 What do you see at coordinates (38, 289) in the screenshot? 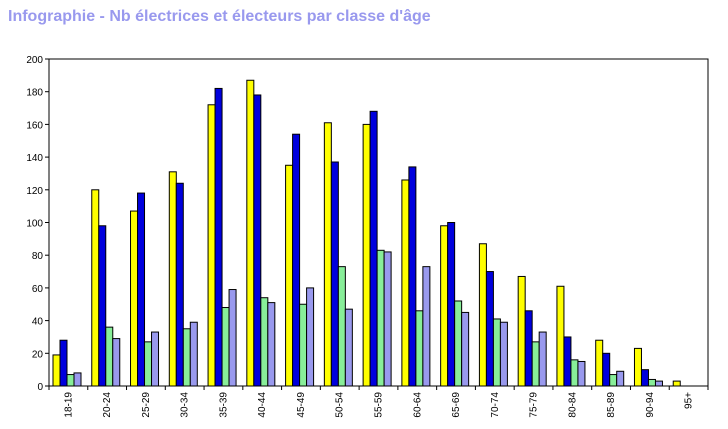
I see `y-tick-label: 60` at bounding box center [38, 289].